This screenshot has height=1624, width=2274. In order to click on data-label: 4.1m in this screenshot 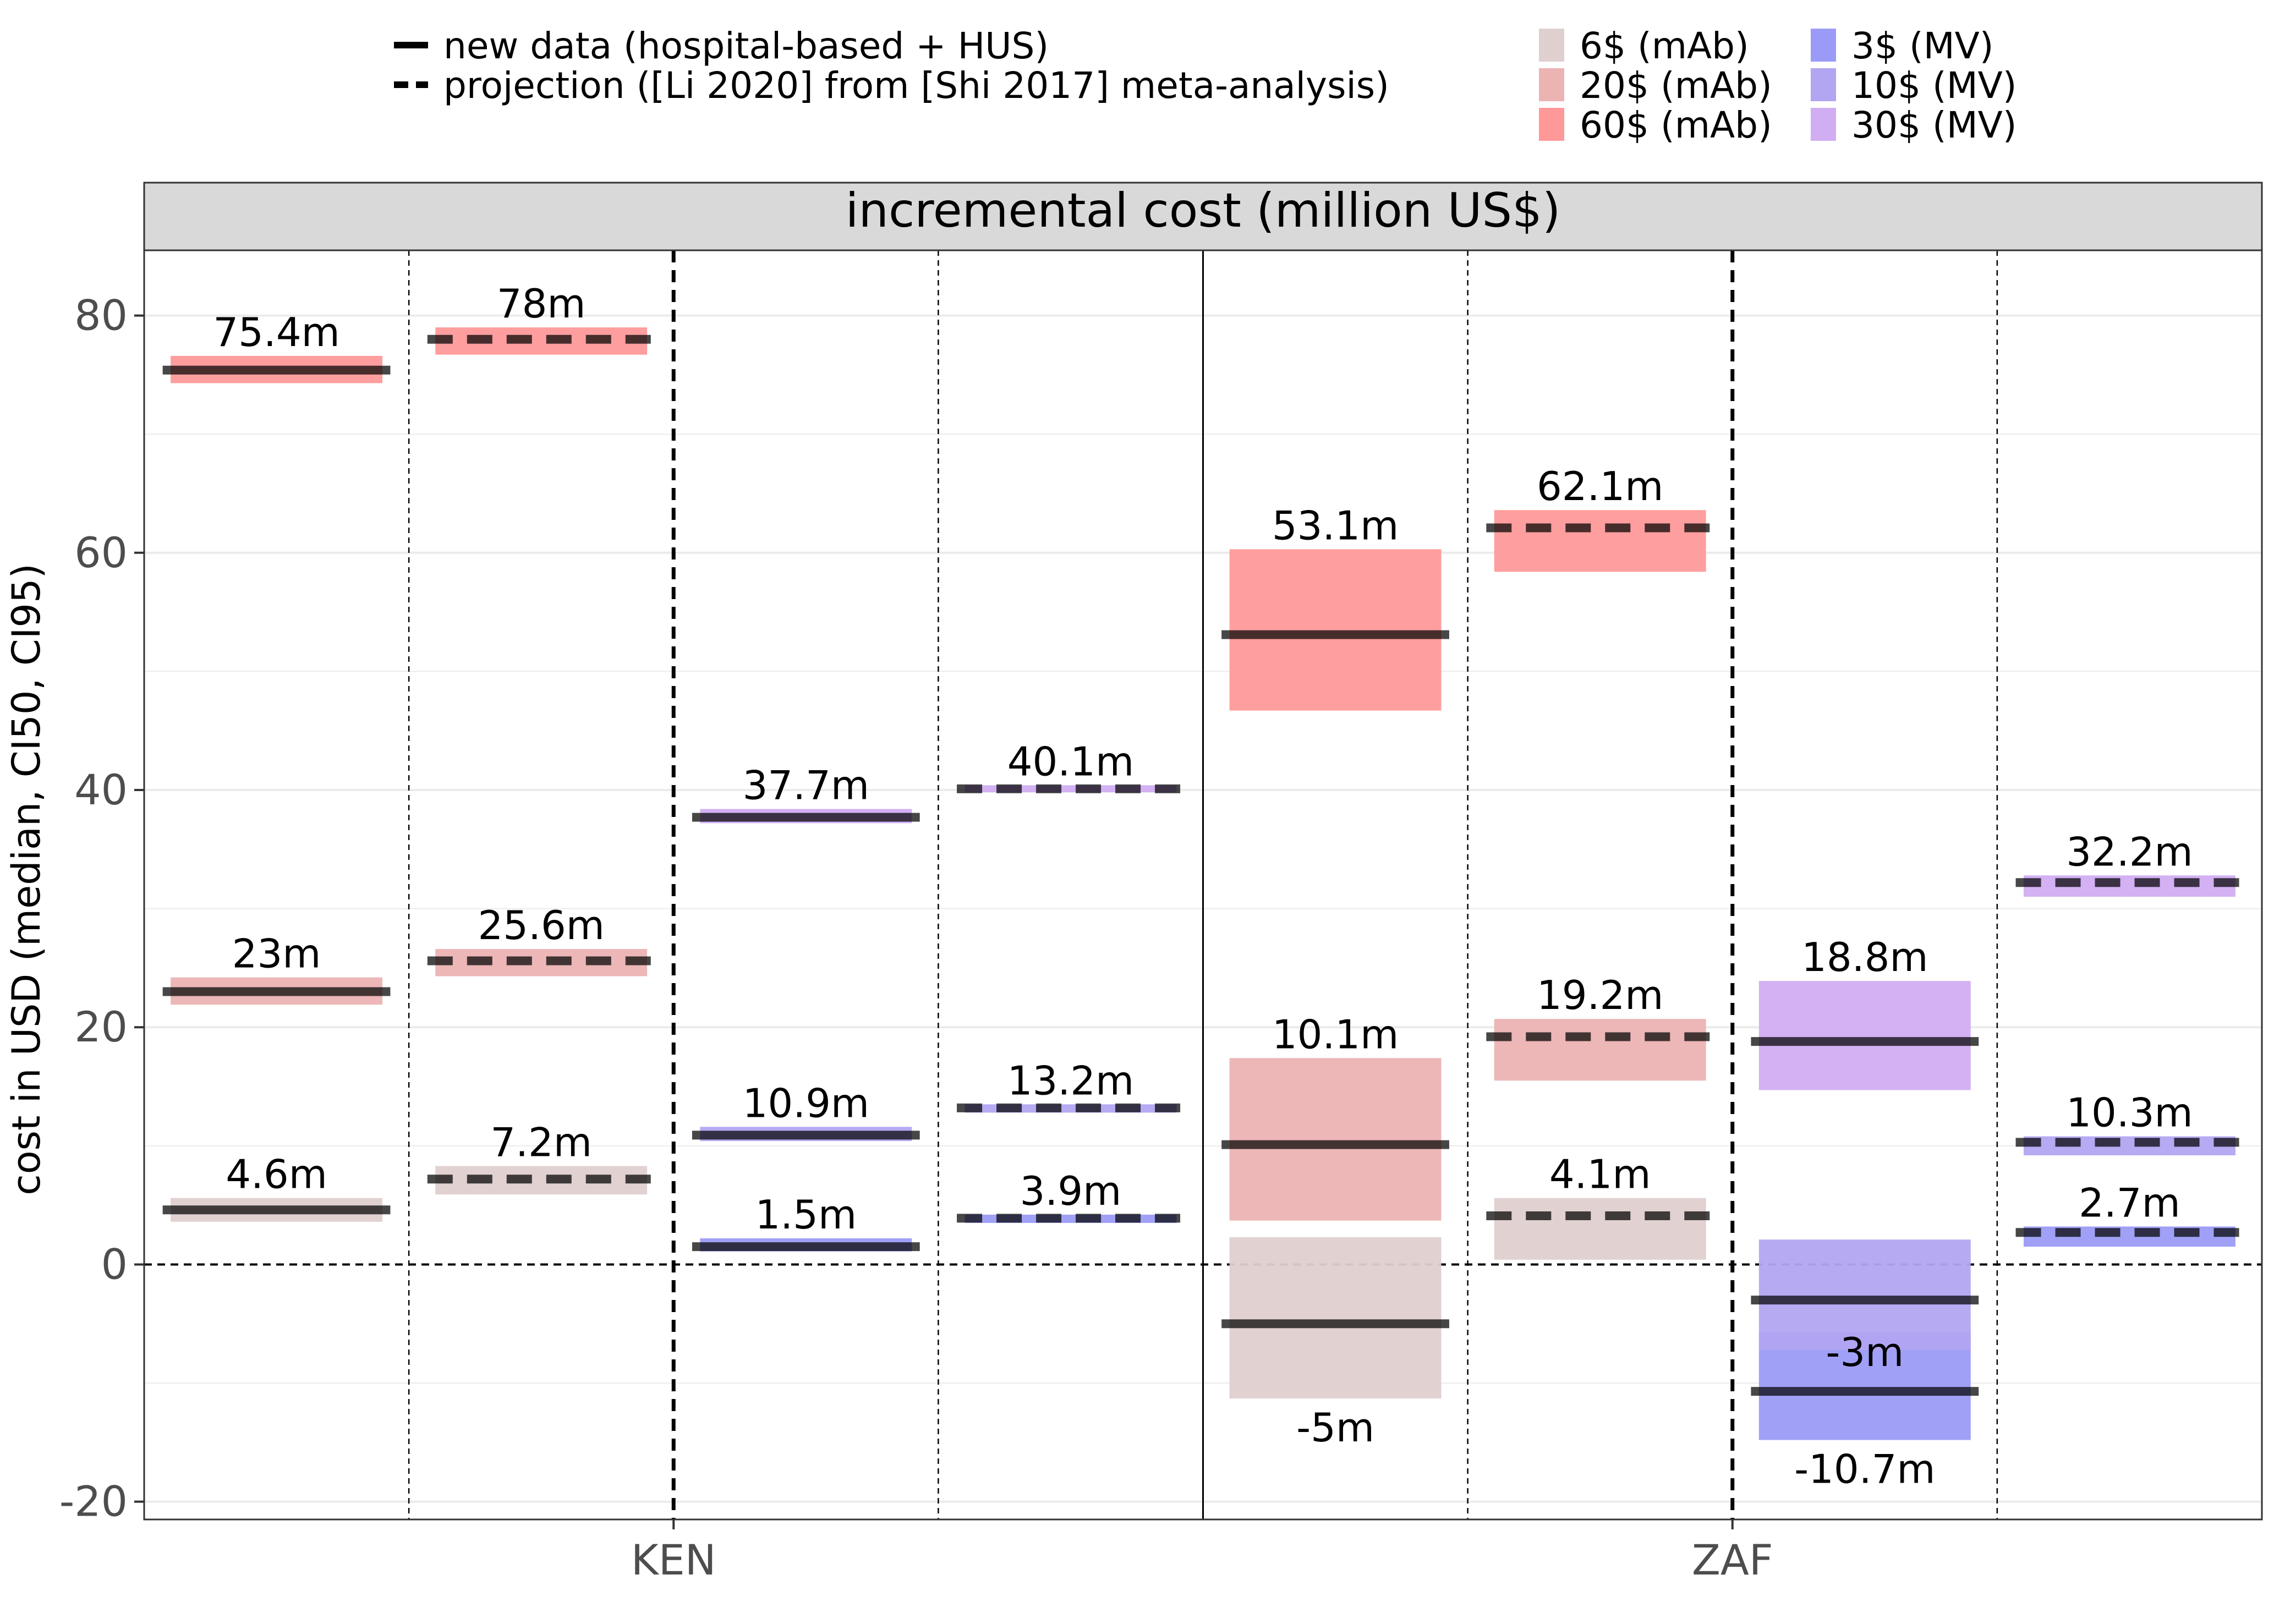, I will do `click(1600, 1174)`.